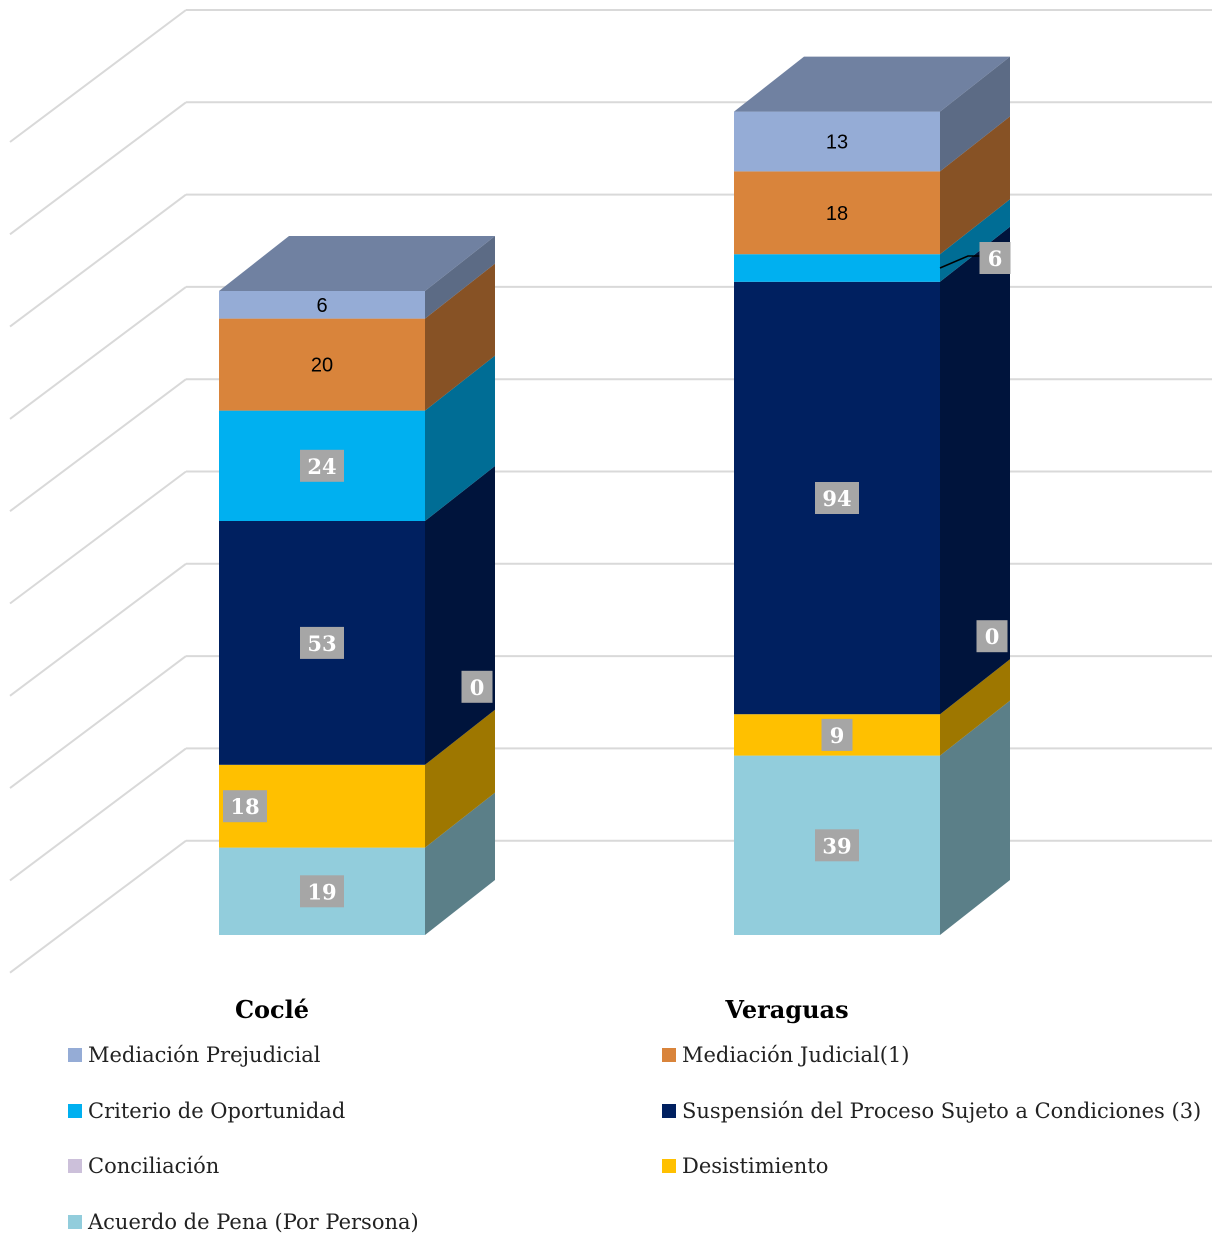 The width and height of the screenshot is (1212, 1237). I want to click on category-labels: Coclé Veraguas, so click(542, 1009).